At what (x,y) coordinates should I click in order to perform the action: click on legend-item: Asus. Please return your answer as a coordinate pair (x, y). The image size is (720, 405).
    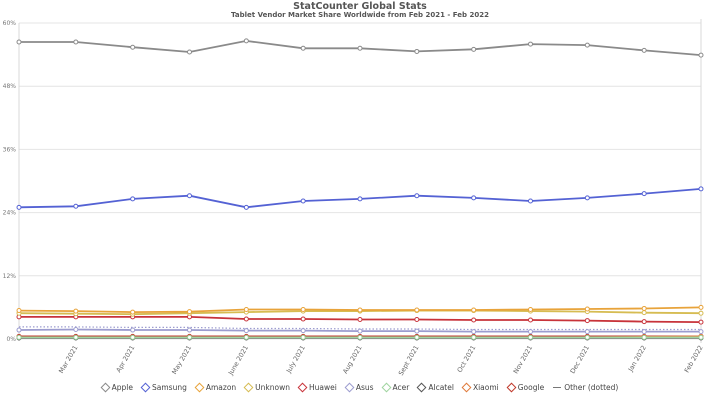
    Looking at the image, I should click on (359, 387).